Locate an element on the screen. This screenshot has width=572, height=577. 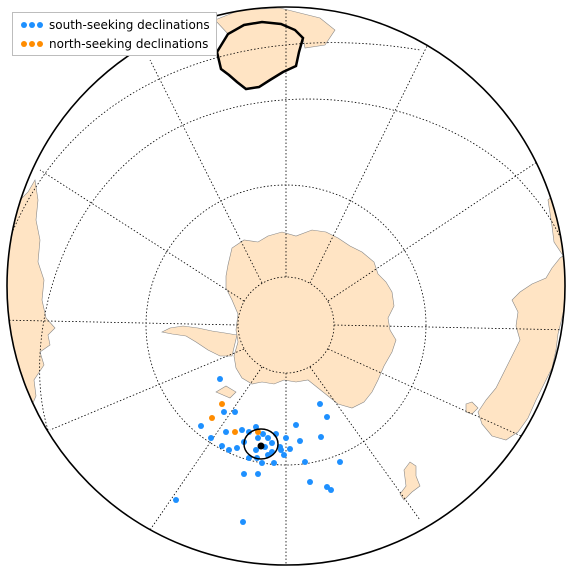
legend-label: north-seeking declinations is located at coordinates (129, 44).